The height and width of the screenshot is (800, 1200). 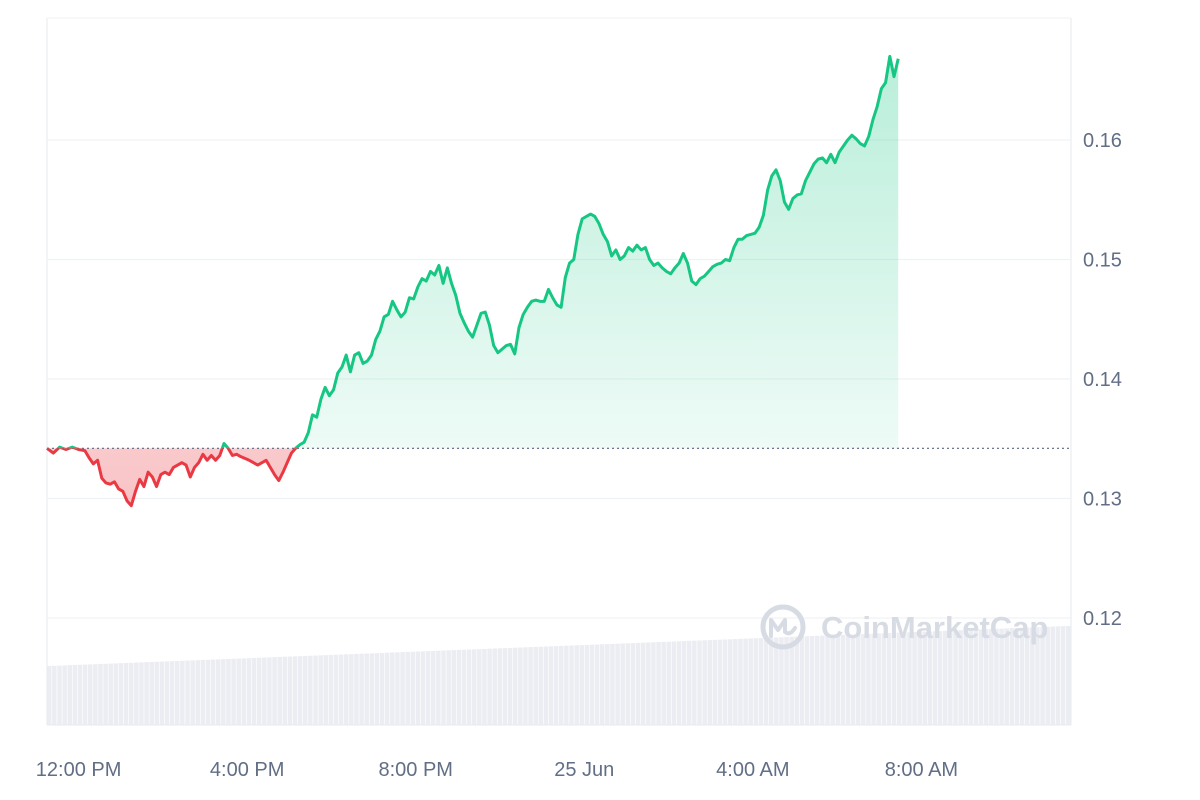 What do you see at coordinates (172, 478) in the screenshot?
I see `price-line-down` at bounding box center [172, 478].